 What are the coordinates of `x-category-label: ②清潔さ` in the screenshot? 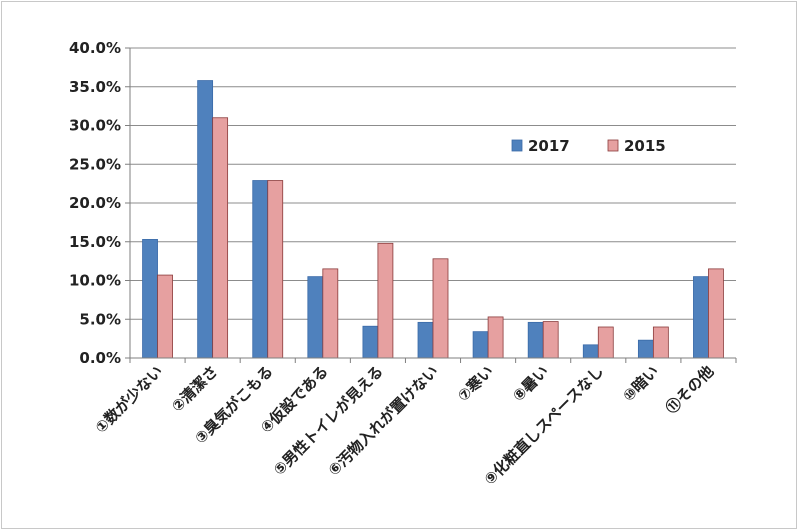 It's located at (195, 389).